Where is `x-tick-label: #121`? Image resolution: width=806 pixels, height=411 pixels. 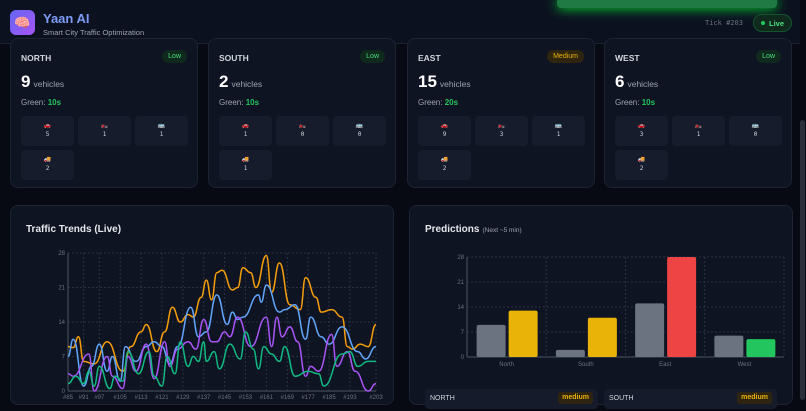
x-tick-label: #121 is located at coordinates (162, 398).